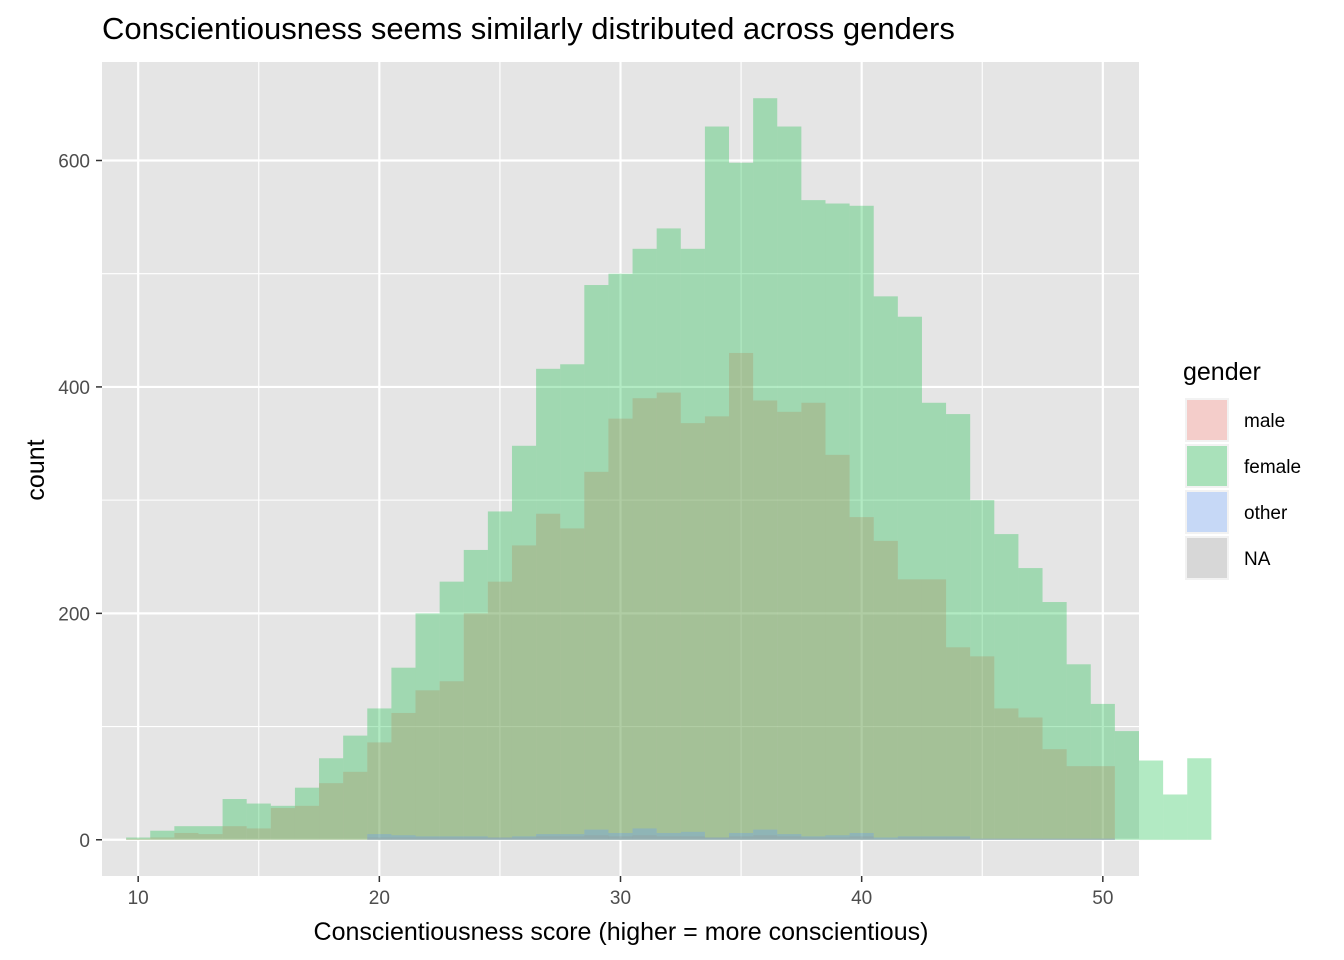 This screenshot has height=960, width=1344. What do you see at coordinates (1272, 467) in the screenshot?
I see `legend-label-female: female` at bounding box center [1272, 467].